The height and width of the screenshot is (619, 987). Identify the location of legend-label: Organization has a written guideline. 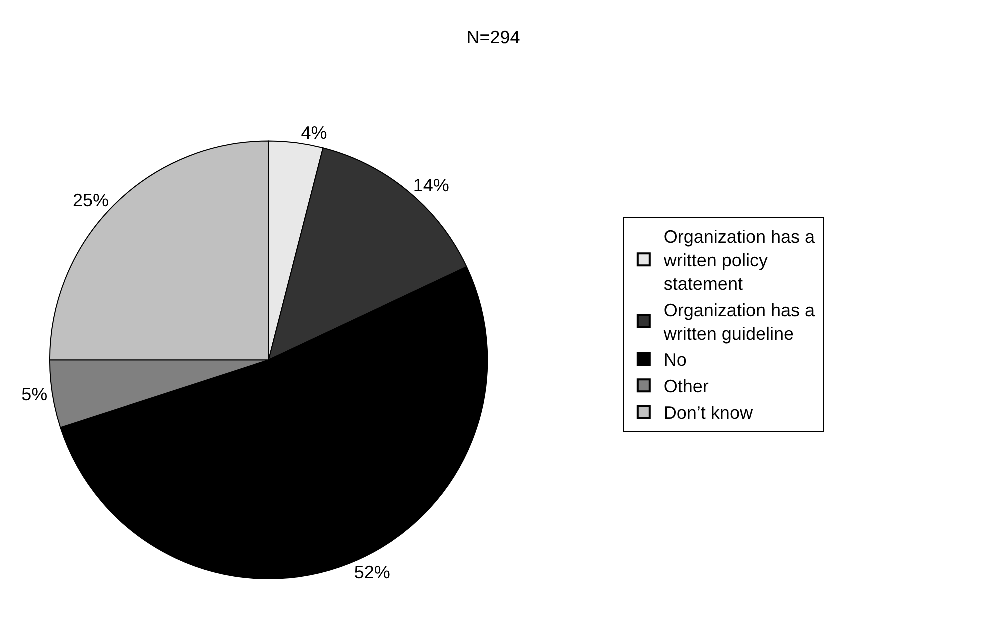
(739, 322).